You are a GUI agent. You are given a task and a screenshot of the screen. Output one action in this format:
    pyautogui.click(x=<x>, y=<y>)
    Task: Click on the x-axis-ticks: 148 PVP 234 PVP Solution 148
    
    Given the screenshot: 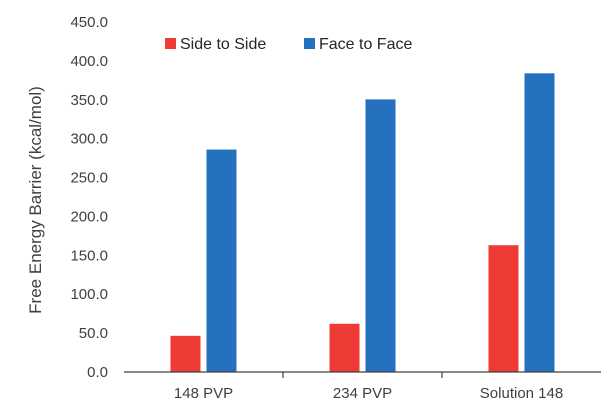 What is the action you would take?
    pyautogui.click(x=368, y=387)
    